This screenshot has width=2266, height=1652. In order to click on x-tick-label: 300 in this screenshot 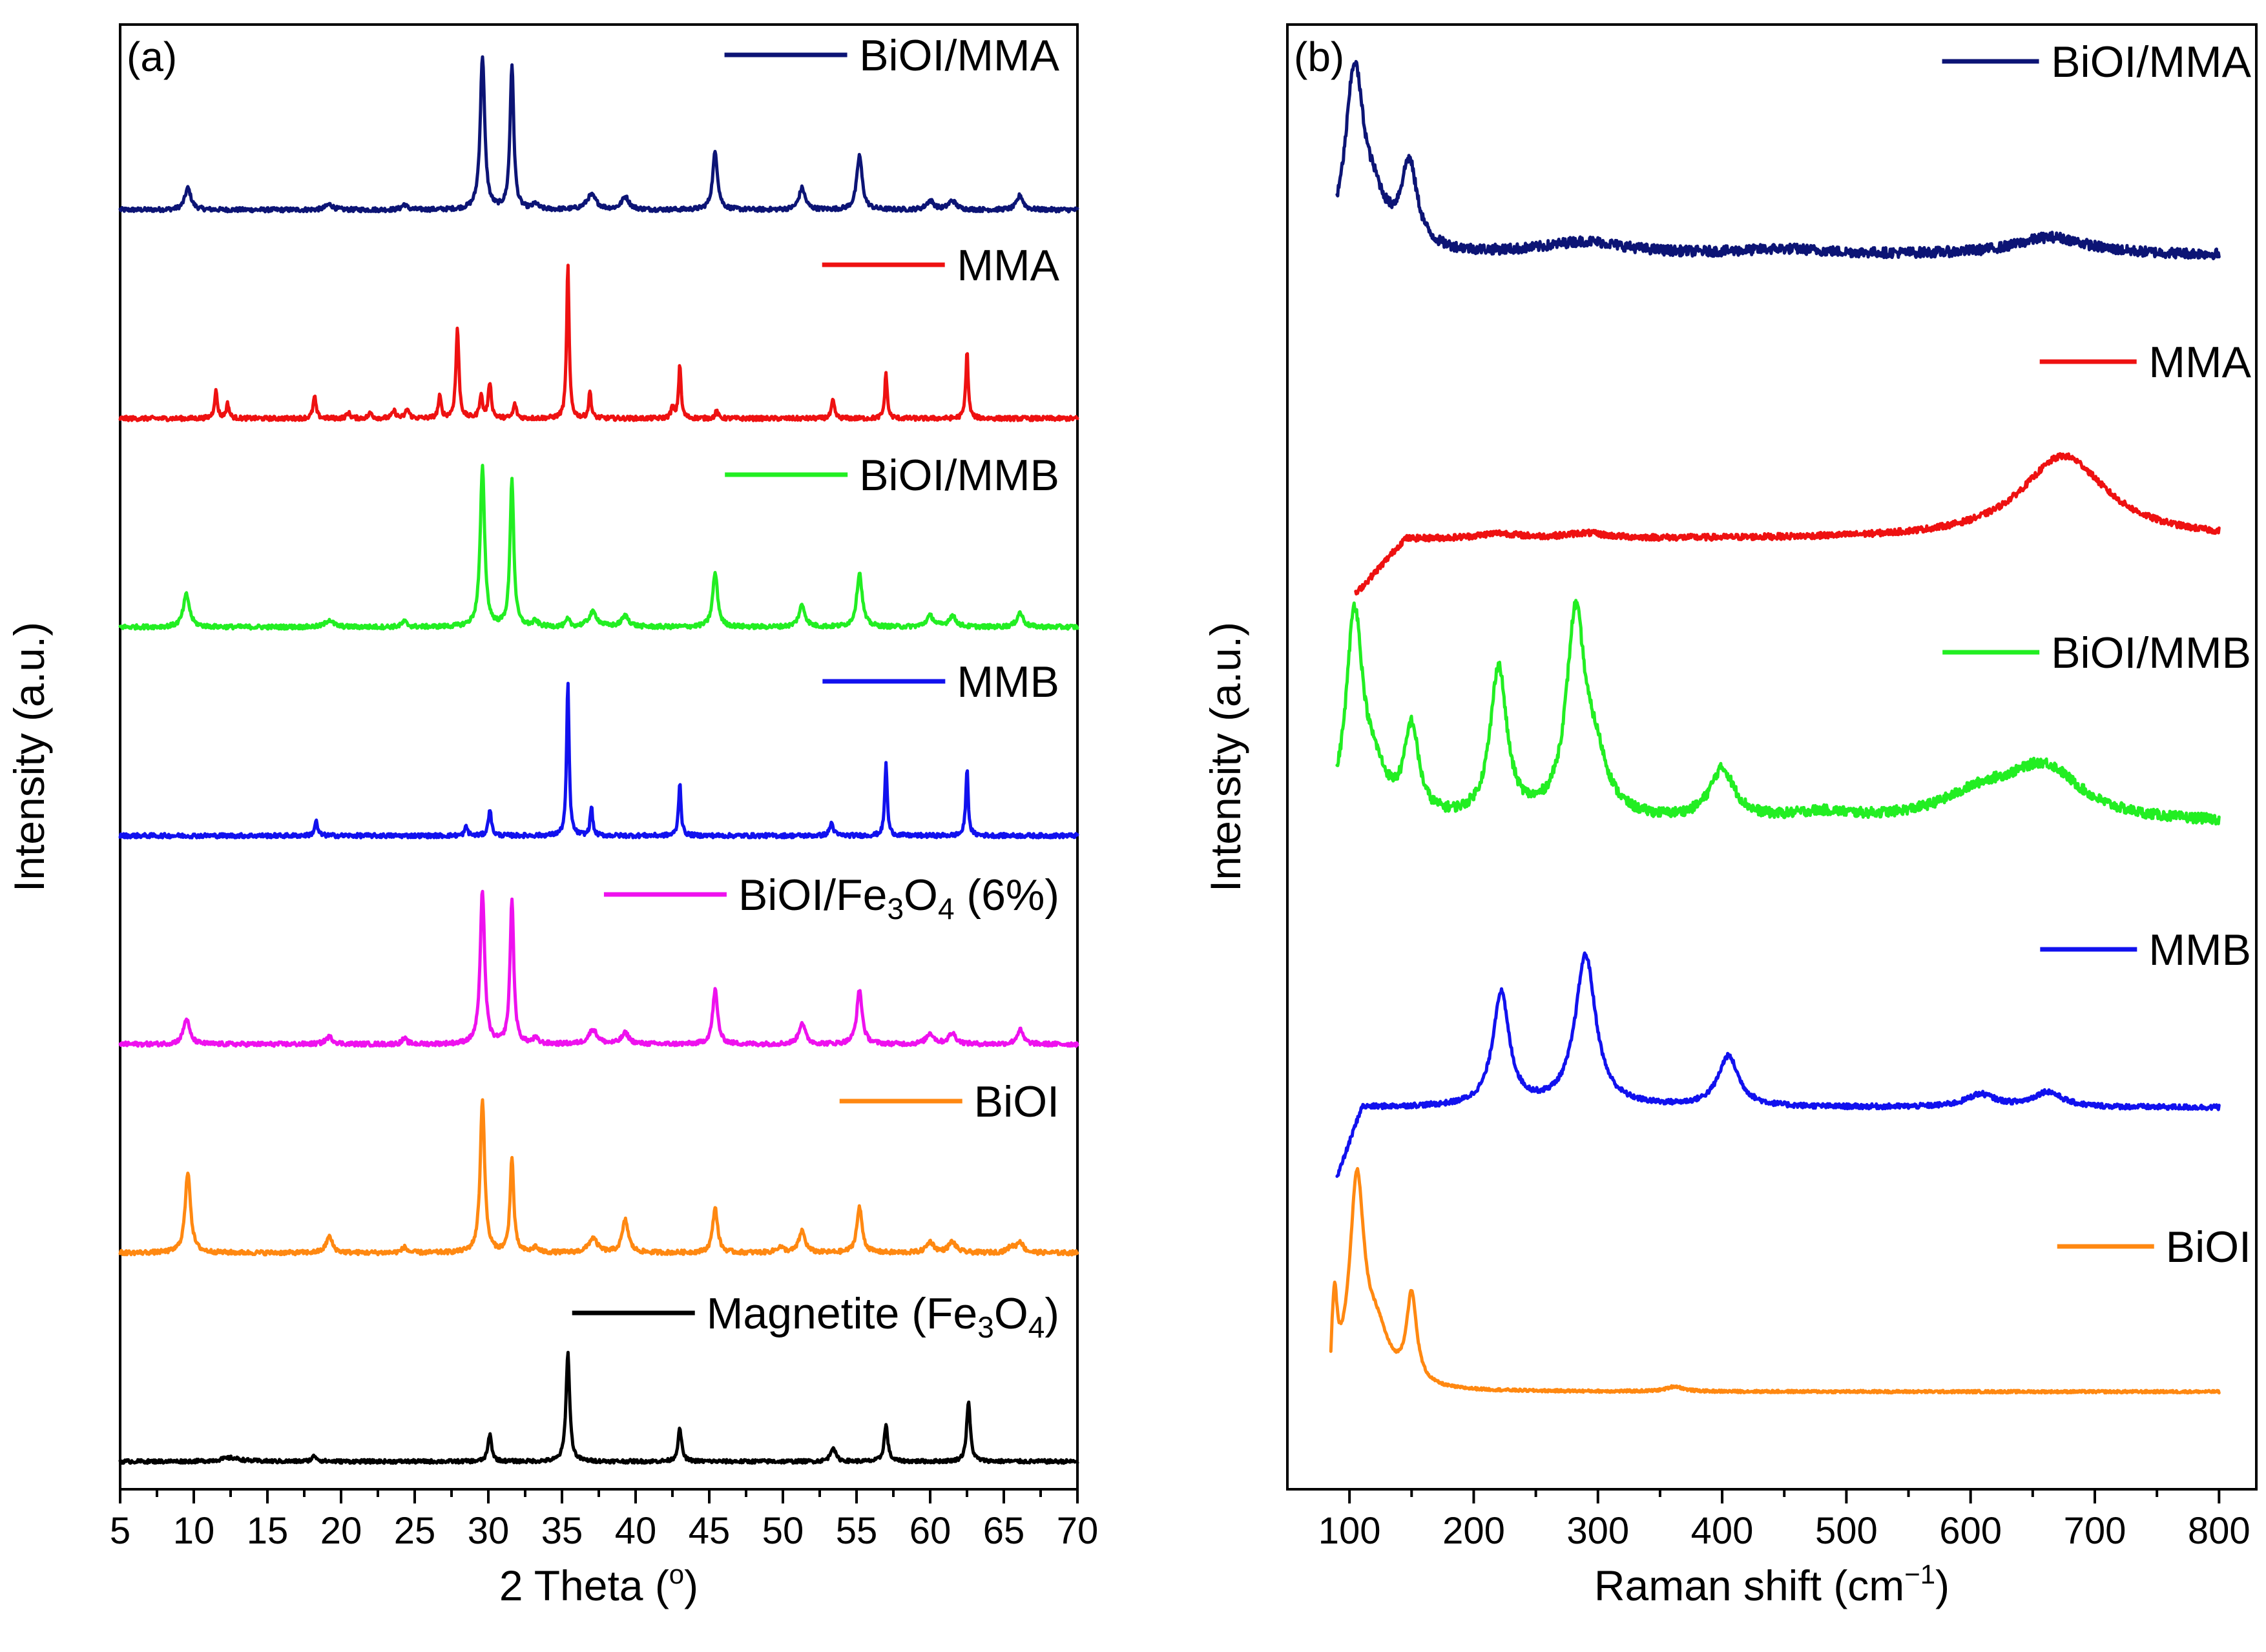, I will do `click(1597, 1531)`.